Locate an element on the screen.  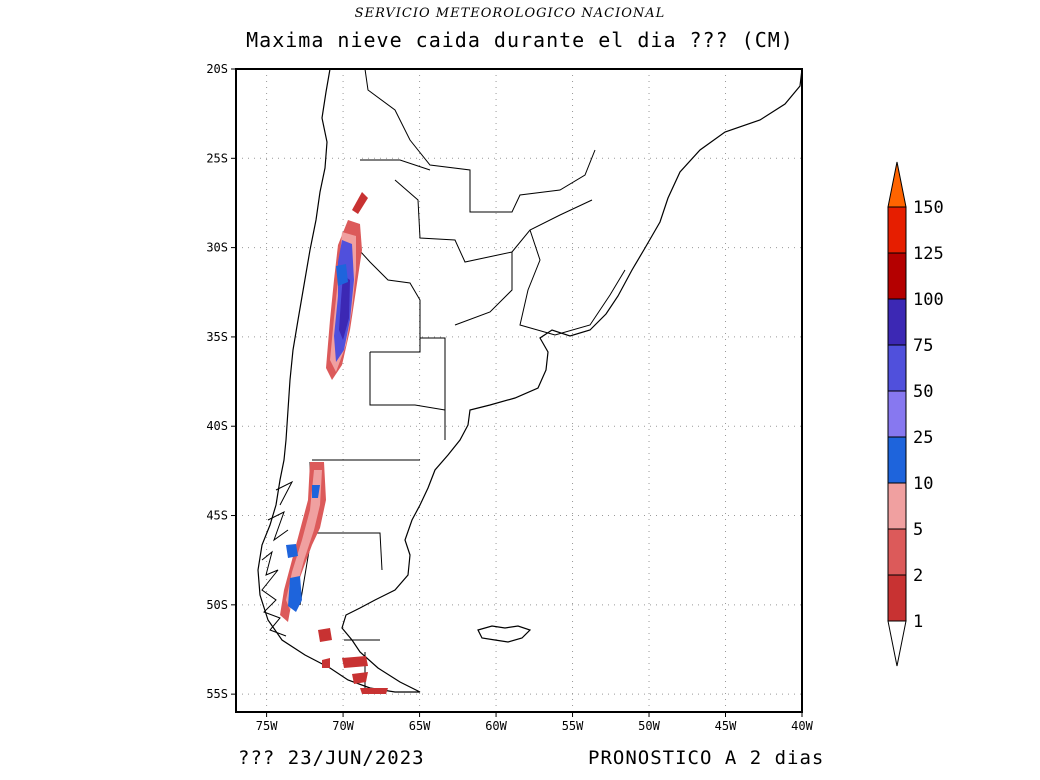
legend-label: 150 is located at coordinates (928, 208).